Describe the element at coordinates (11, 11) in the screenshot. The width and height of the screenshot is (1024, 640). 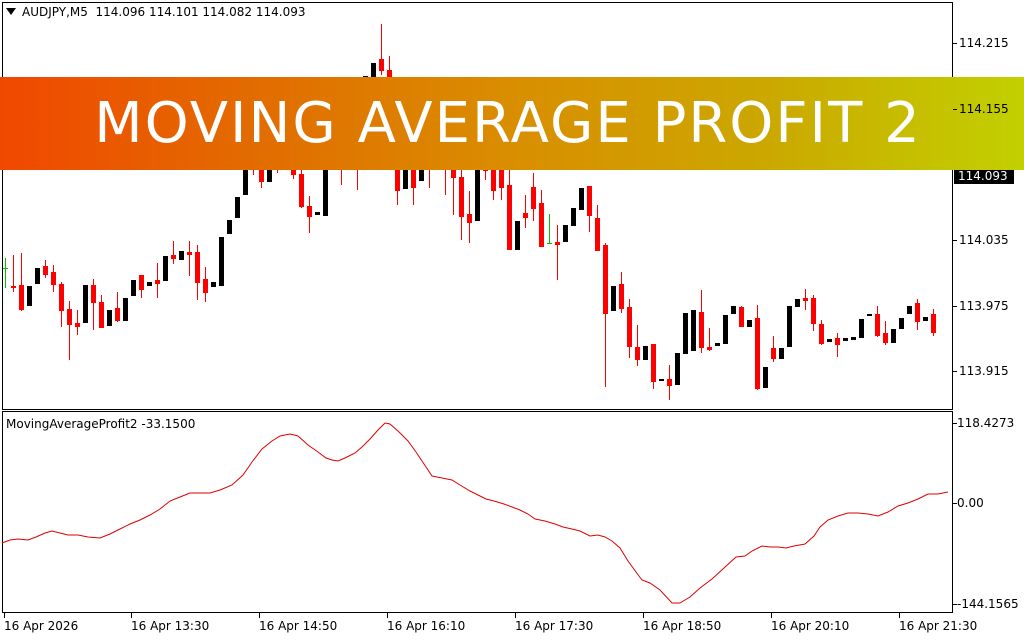
I see `triangle-down-icon` at that location.